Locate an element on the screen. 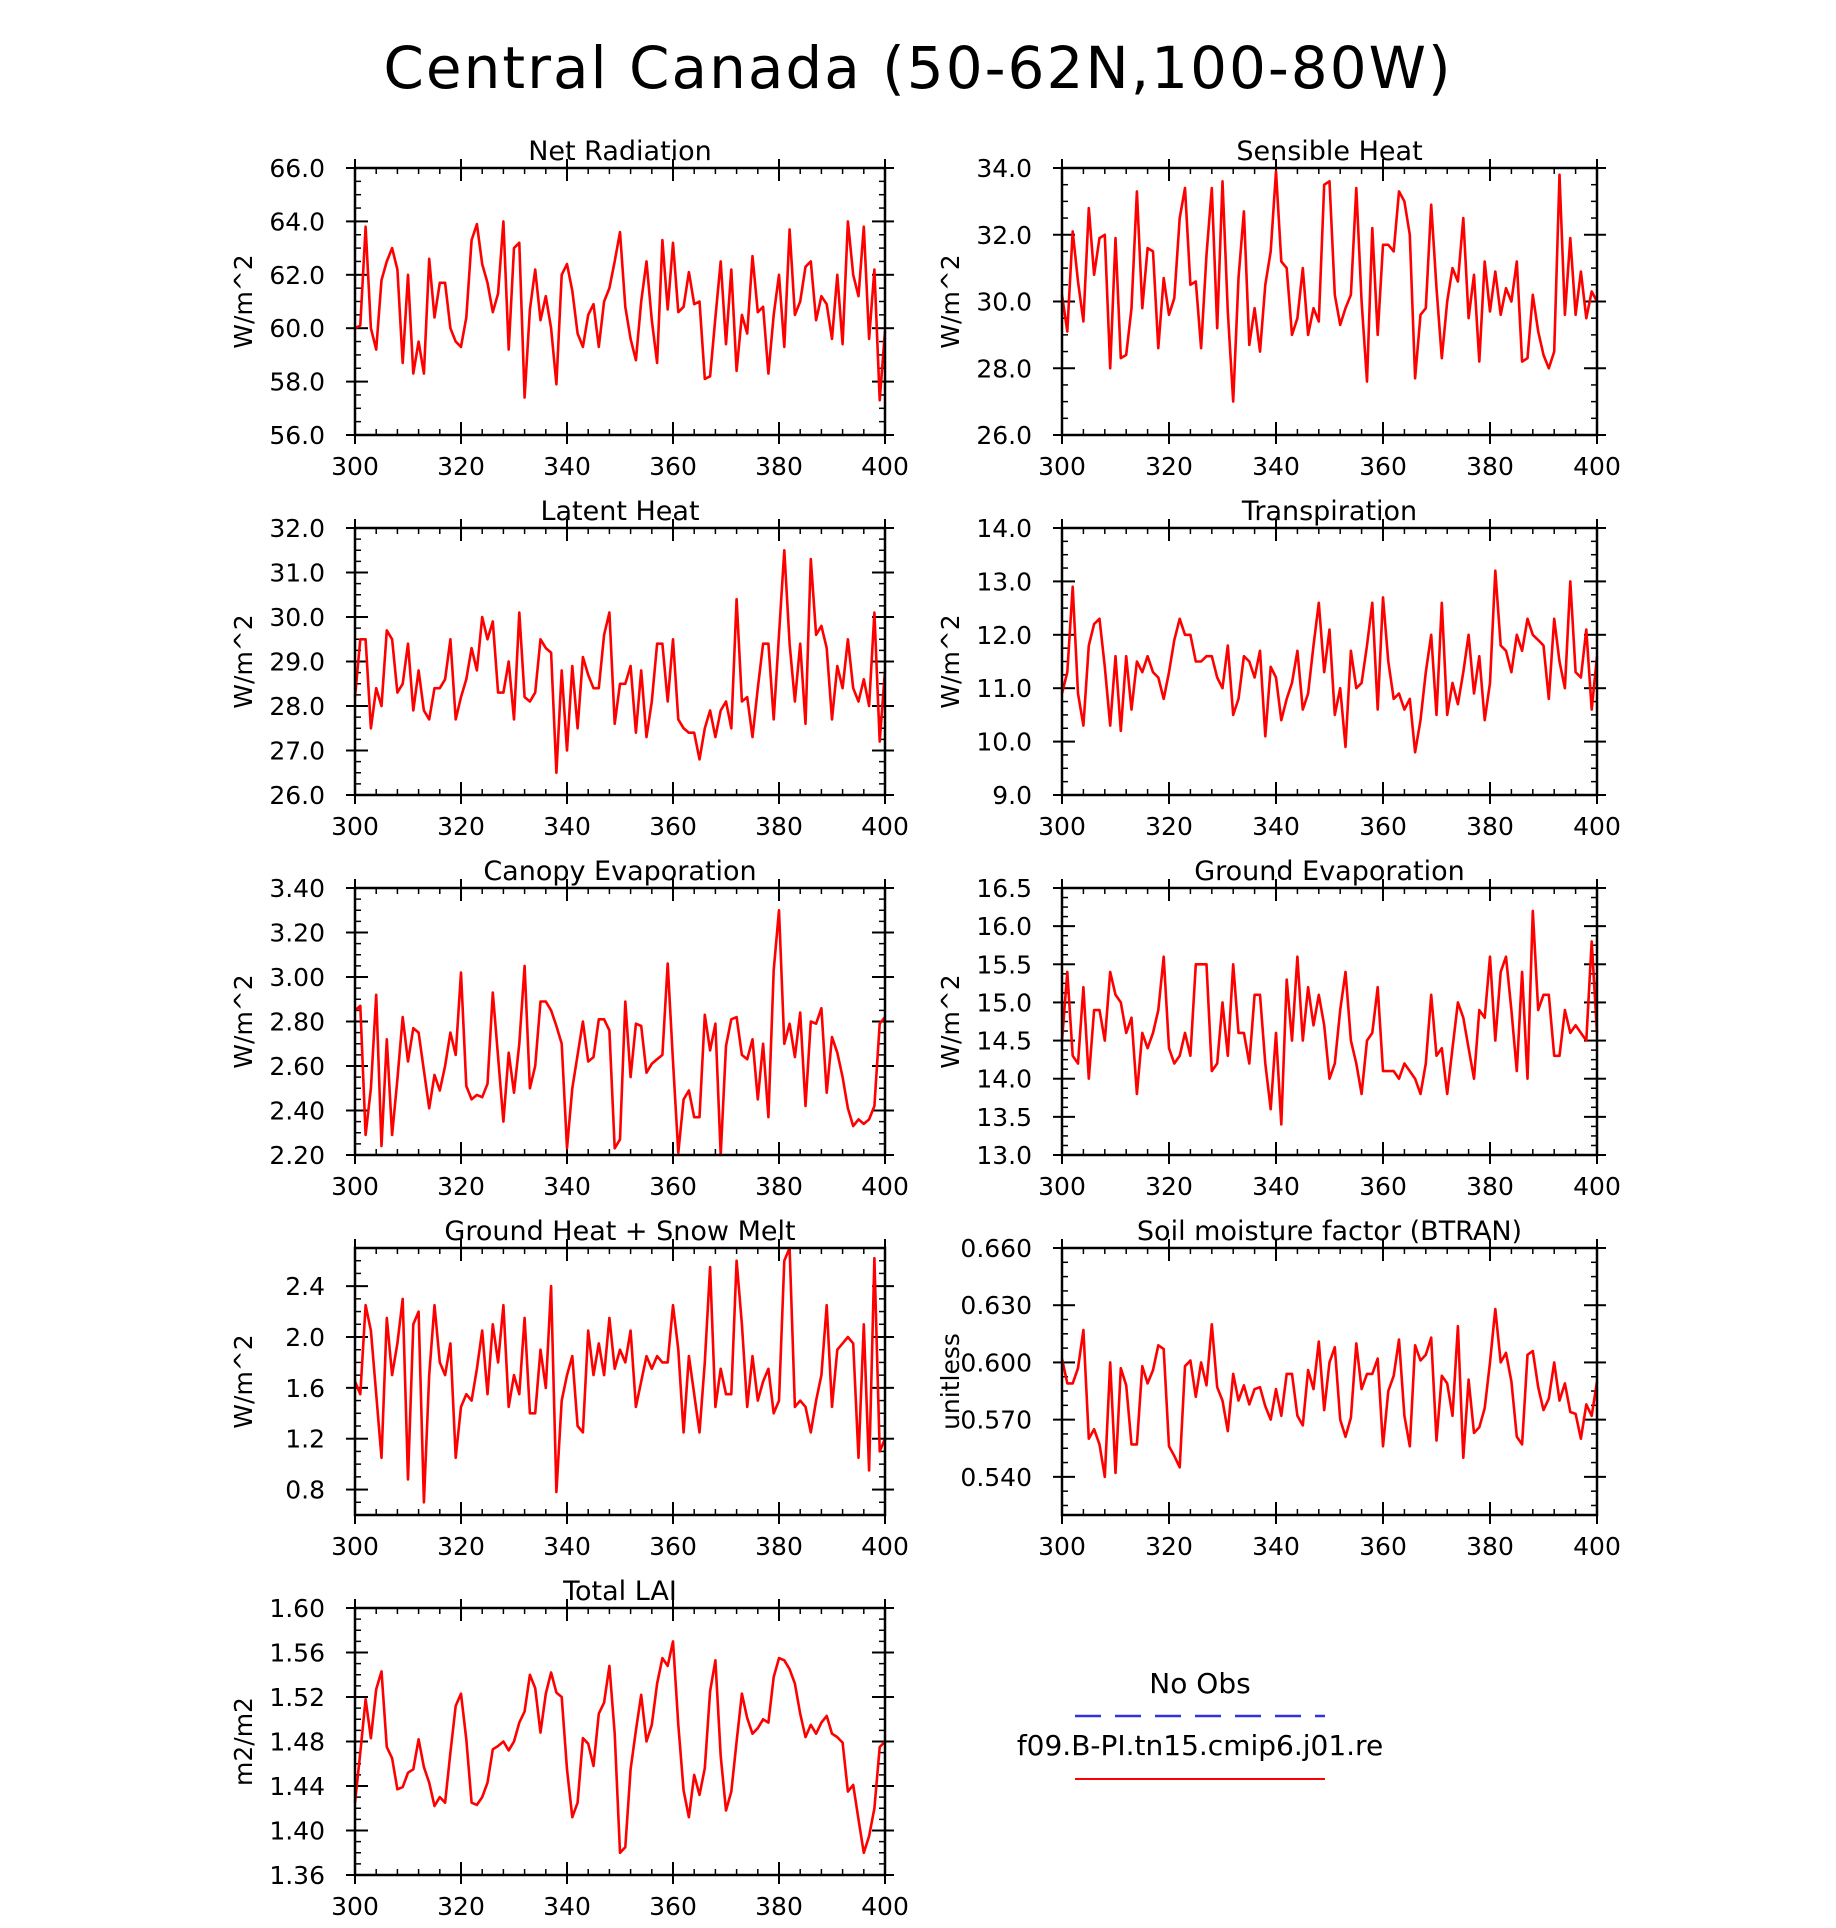 The width and height of the screenshot is (1836, 1928). y-tick-label: 16.0 is located at coordinates (1004, 926).